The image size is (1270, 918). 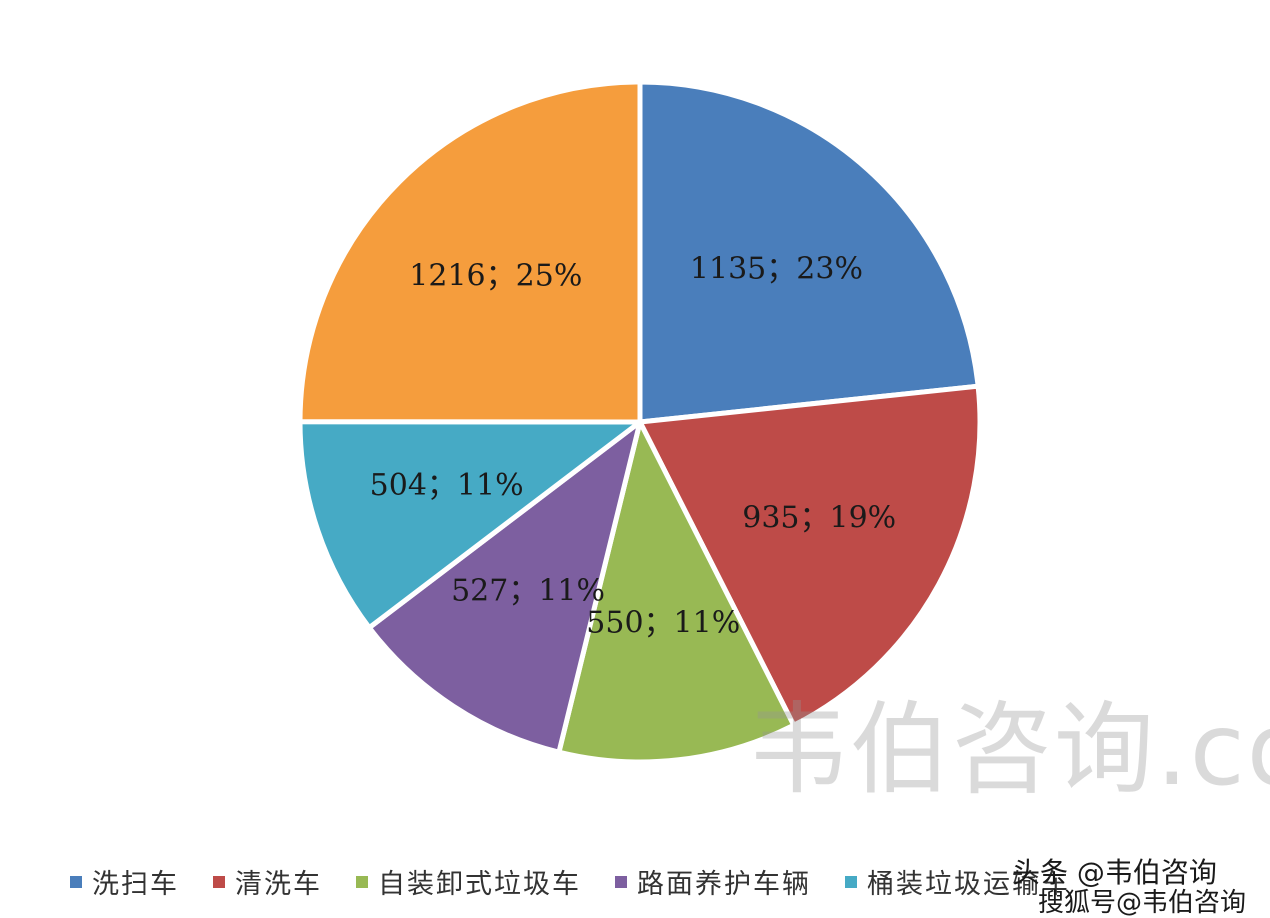 I want to click on legend-label: 清洗车, so click(x=278, y=884).